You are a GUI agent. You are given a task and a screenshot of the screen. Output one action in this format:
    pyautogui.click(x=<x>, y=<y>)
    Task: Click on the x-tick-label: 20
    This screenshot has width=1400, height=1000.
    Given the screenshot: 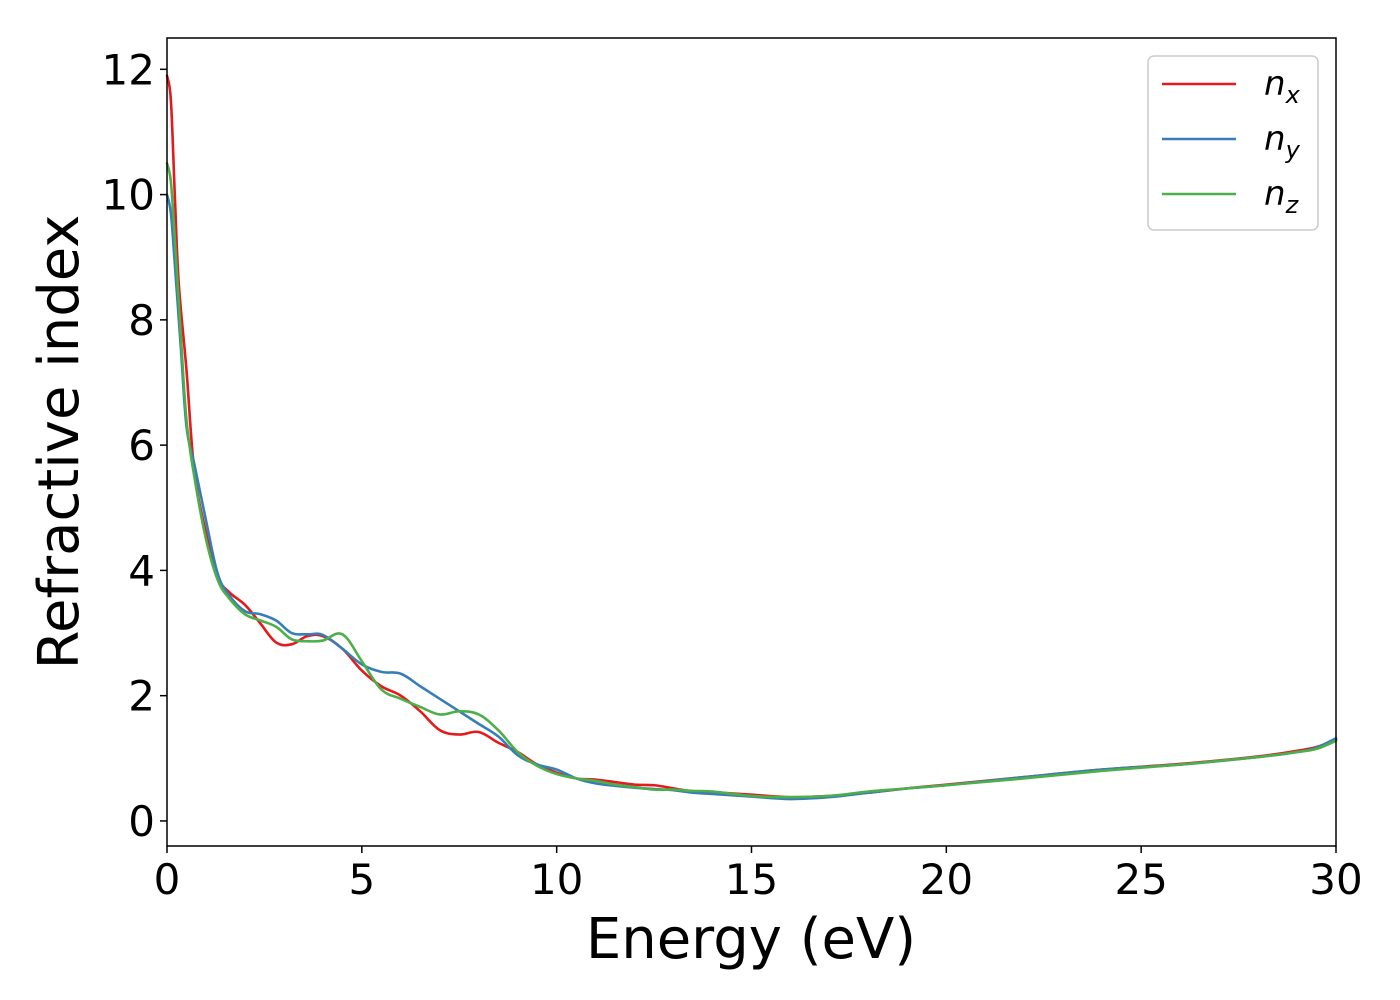 What is the action you would take?
    pyautogui.click(x=946, y=879)
    